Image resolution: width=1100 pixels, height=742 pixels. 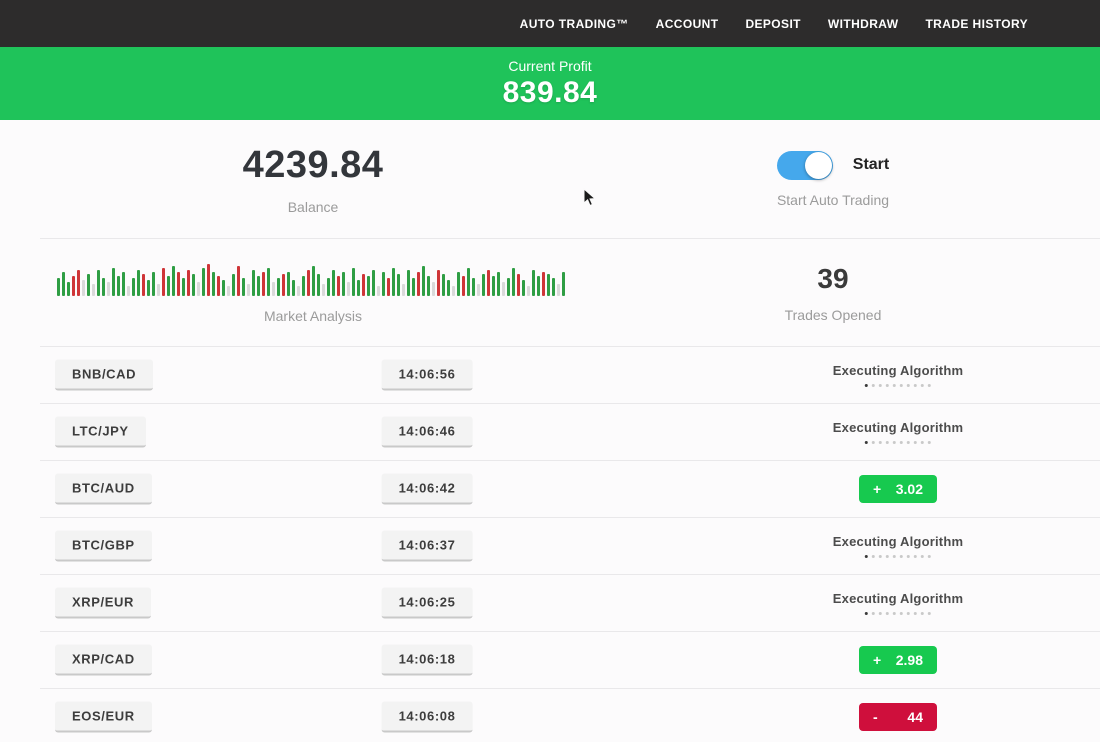 What do you see at coordinates (550, 660) in the screenshot?
I see `trade-row: XRP/CAD 14:06:18 +2.98` at bounding box center [550, 660].